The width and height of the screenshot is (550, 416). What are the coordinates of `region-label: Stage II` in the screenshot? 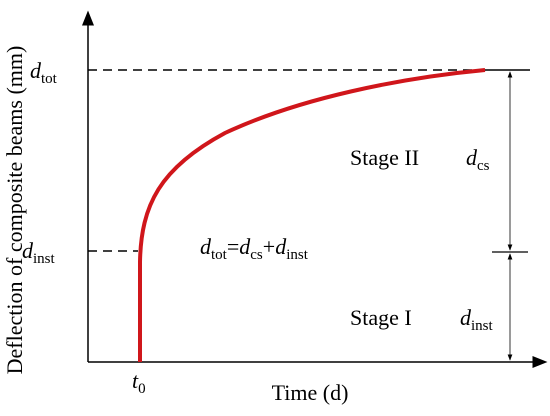 It's located at (384, 157).